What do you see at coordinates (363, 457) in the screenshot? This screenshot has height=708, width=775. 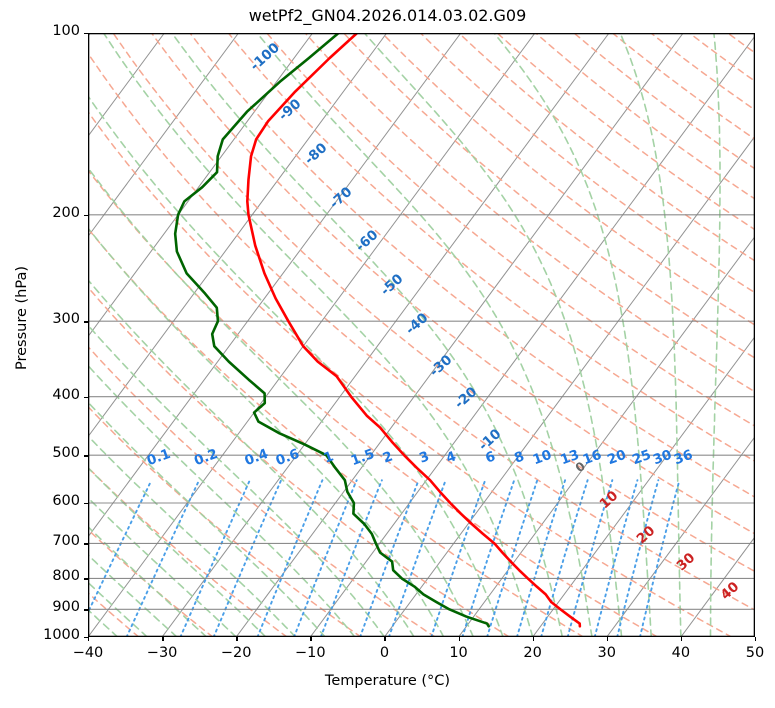 I see `mixing-ratio-label: 1.5` at bounding box center [363, 457].